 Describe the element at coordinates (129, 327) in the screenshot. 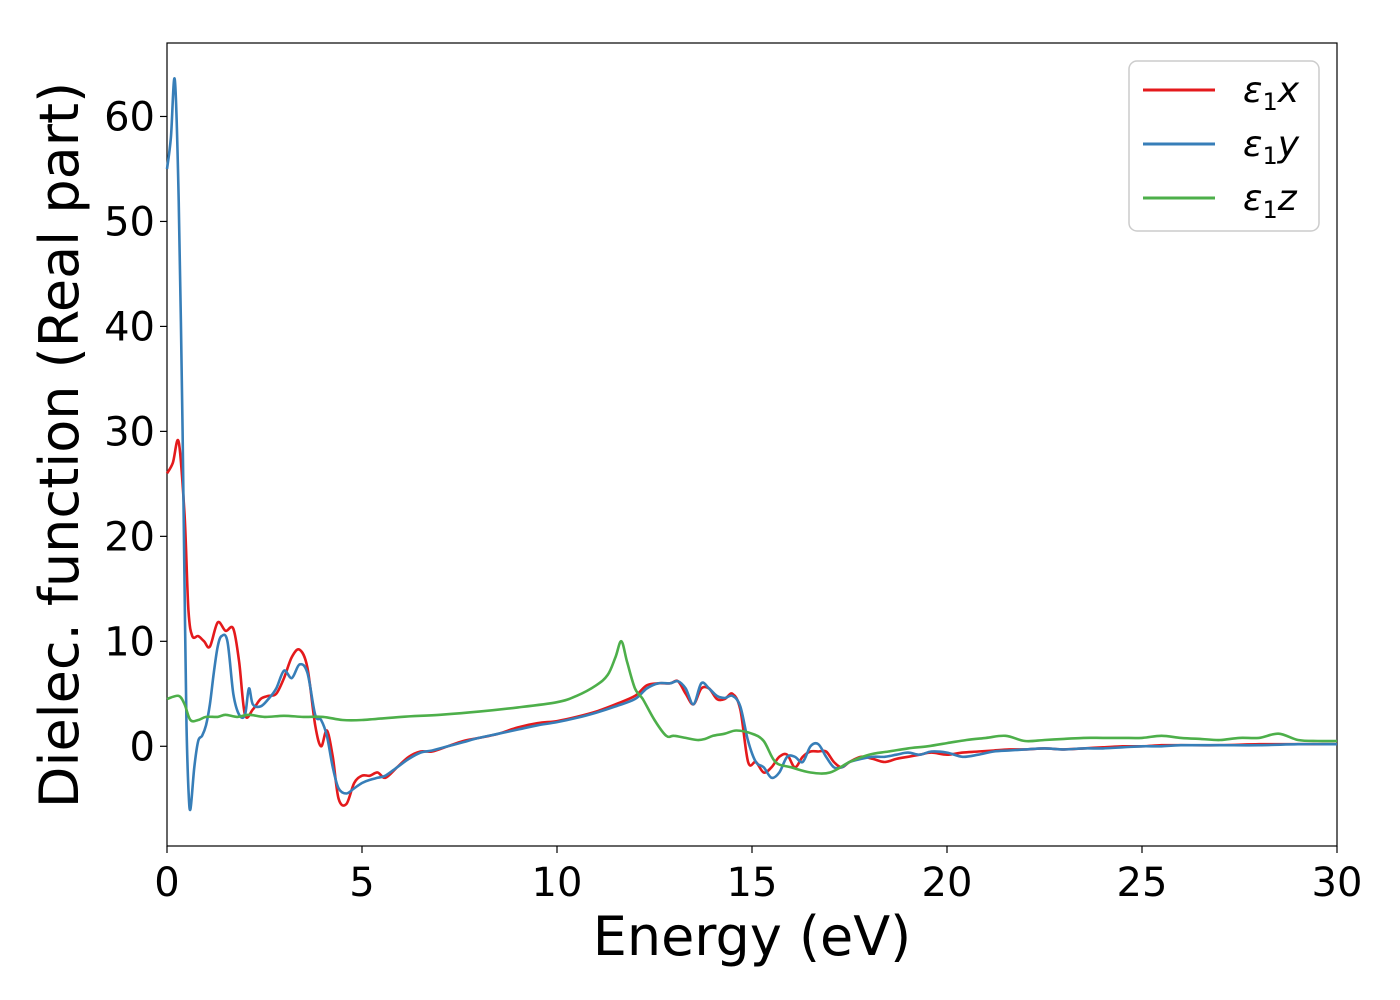

I see `y-tick-label: 40` at that location.